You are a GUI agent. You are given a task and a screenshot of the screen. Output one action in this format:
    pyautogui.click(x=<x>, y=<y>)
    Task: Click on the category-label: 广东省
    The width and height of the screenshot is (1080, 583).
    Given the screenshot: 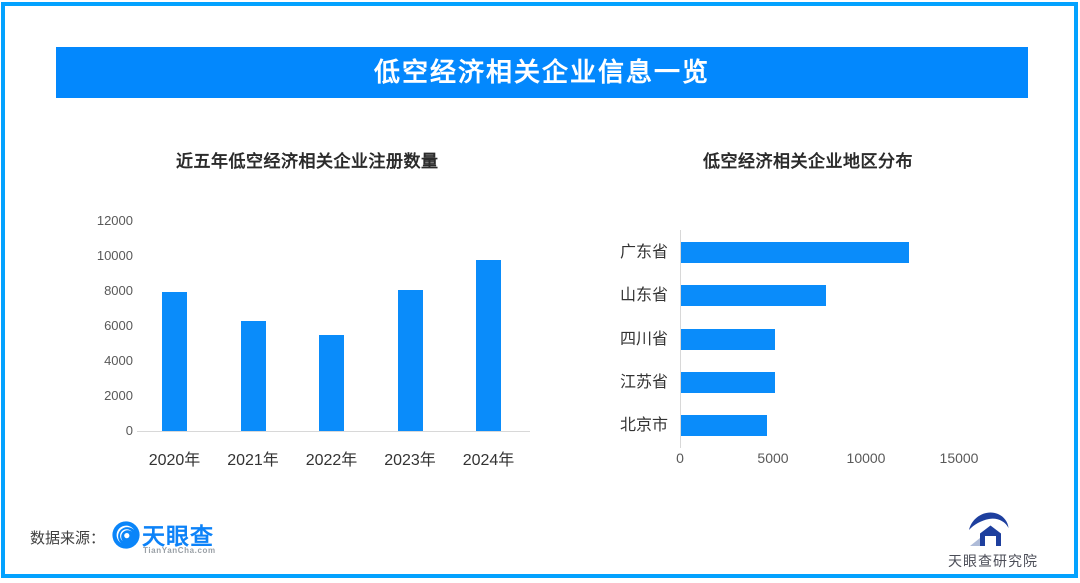 What is the action you would take?
    pyautogui.click(x=643, y=252)
    